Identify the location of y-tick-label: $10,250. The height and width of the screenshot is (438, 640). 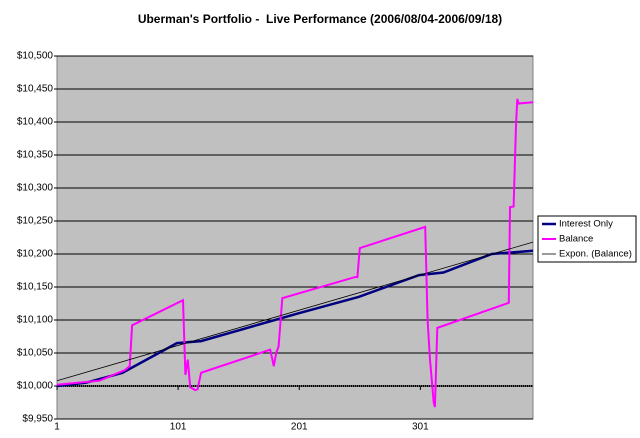
(35, 221).